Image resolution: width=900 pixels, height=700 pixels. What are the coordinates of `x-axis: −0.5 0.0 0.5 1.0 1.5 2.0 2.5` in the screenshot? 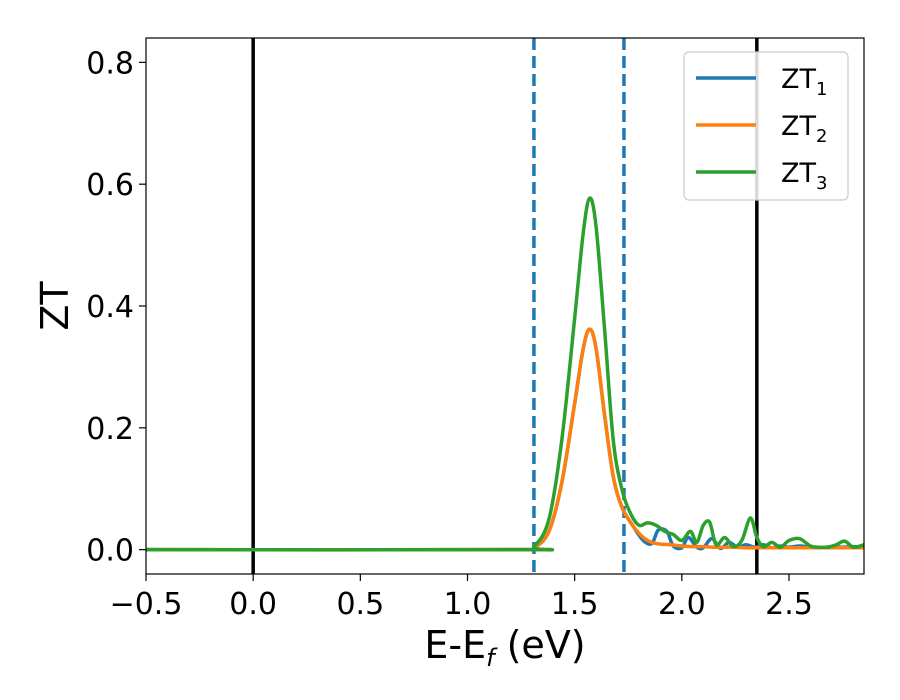 It's located at (461, 598).